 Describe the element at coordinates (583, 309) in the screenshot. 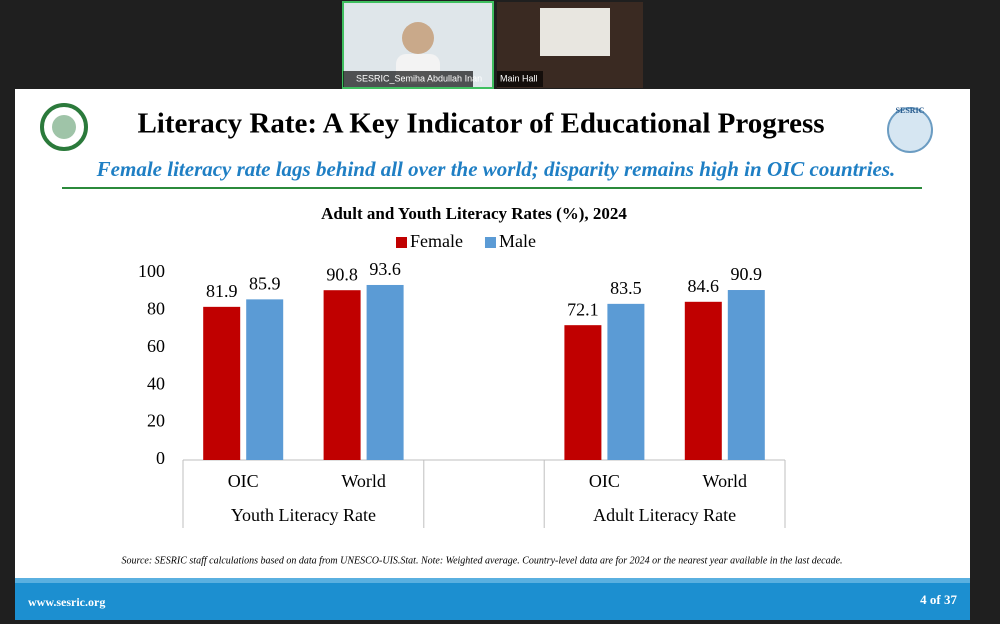

I see `value-label: 72.1` at that location.